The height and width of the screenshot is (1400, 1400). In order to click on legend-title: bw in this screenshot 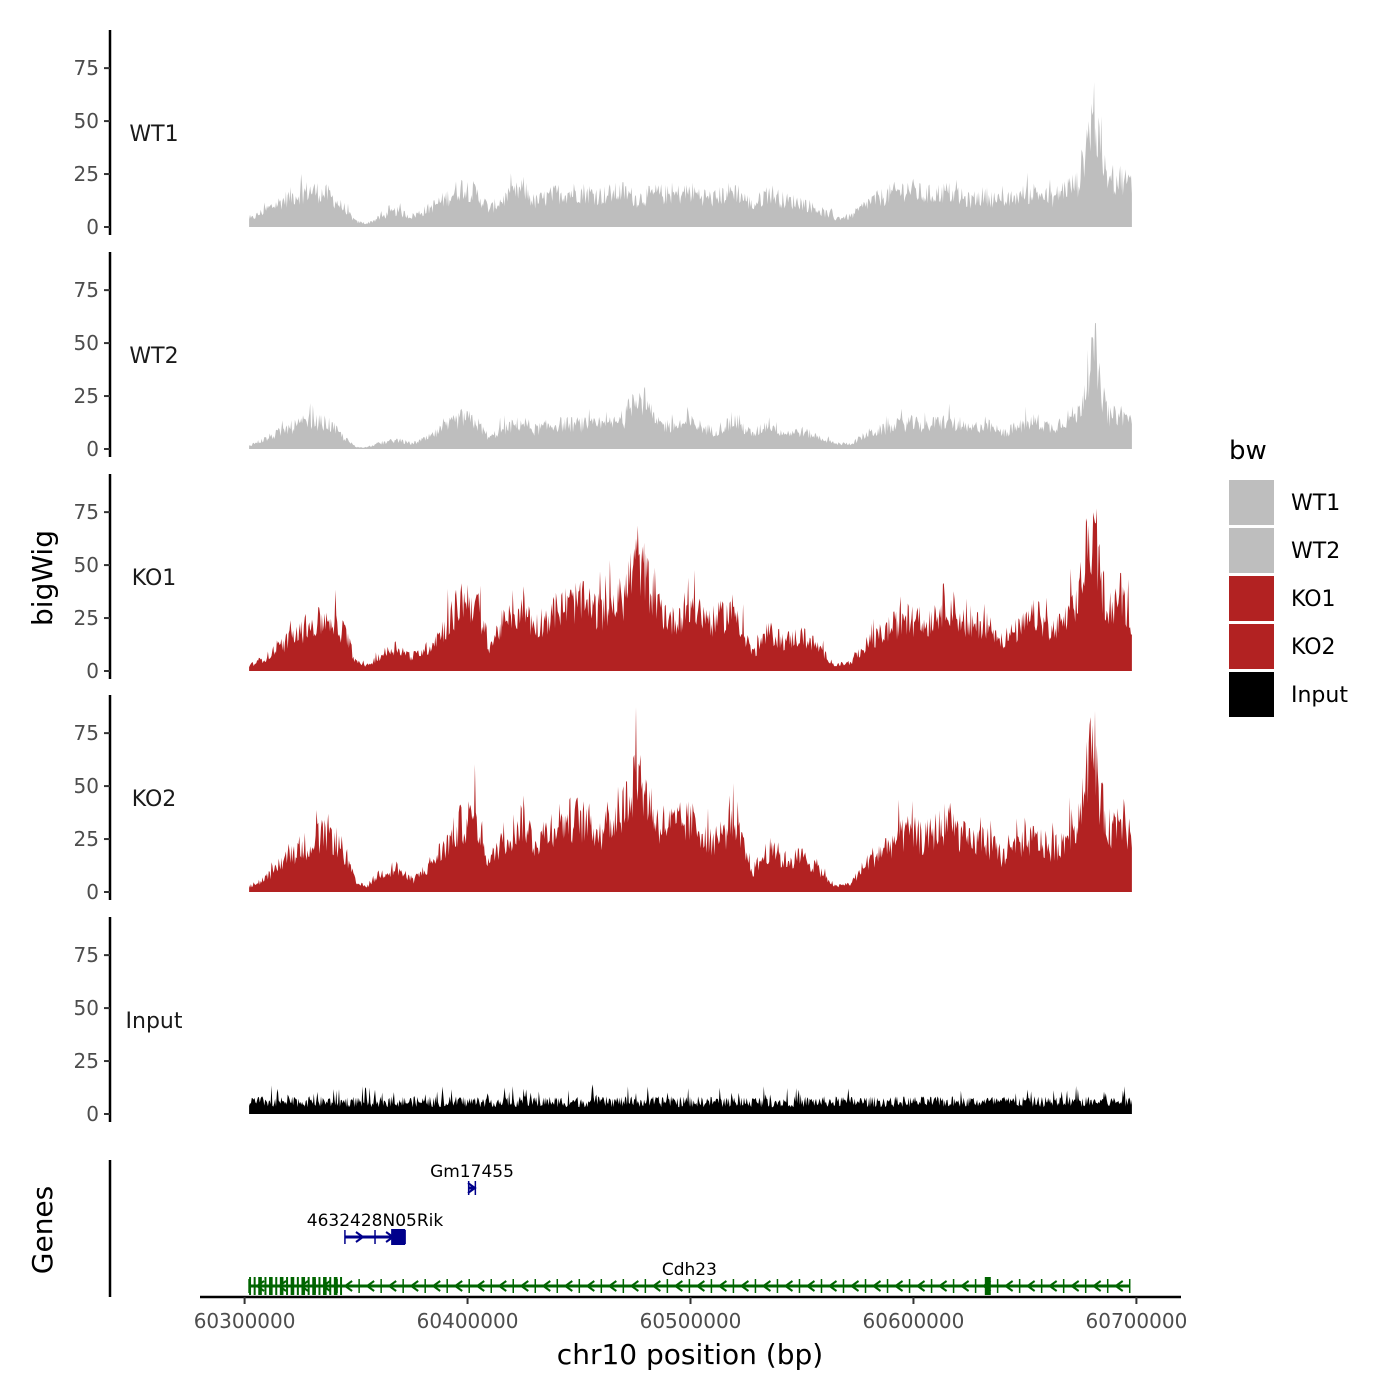, I will do `click(1248, 451)`.